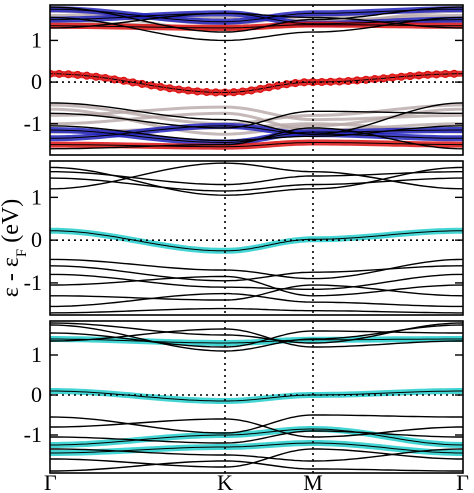  Describe the element at coordinates (15, 248) in the screenshot. I see `y-axis-title: ε - εF(eV)` at that location.